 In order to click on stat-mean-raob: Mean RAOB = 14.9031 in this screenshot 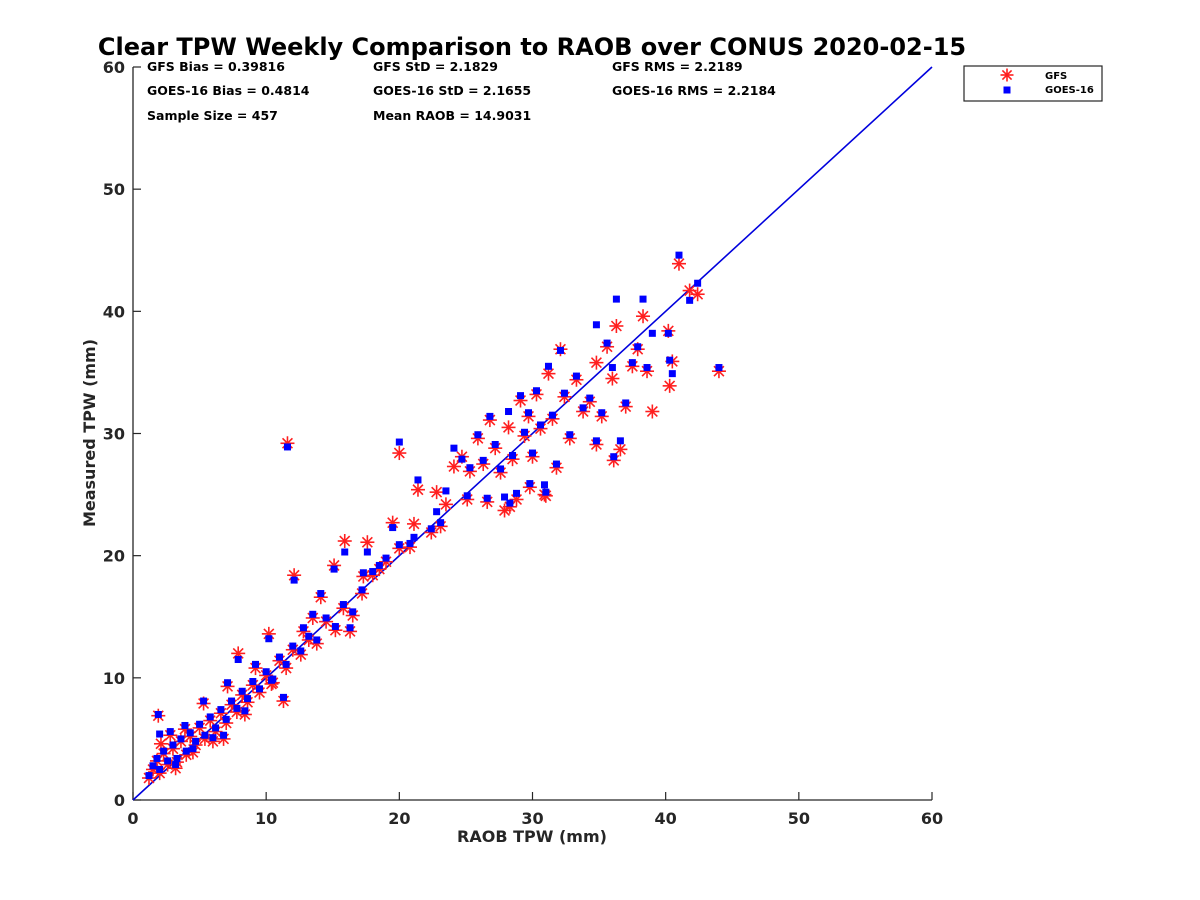, I will do `click(452, 115)`.